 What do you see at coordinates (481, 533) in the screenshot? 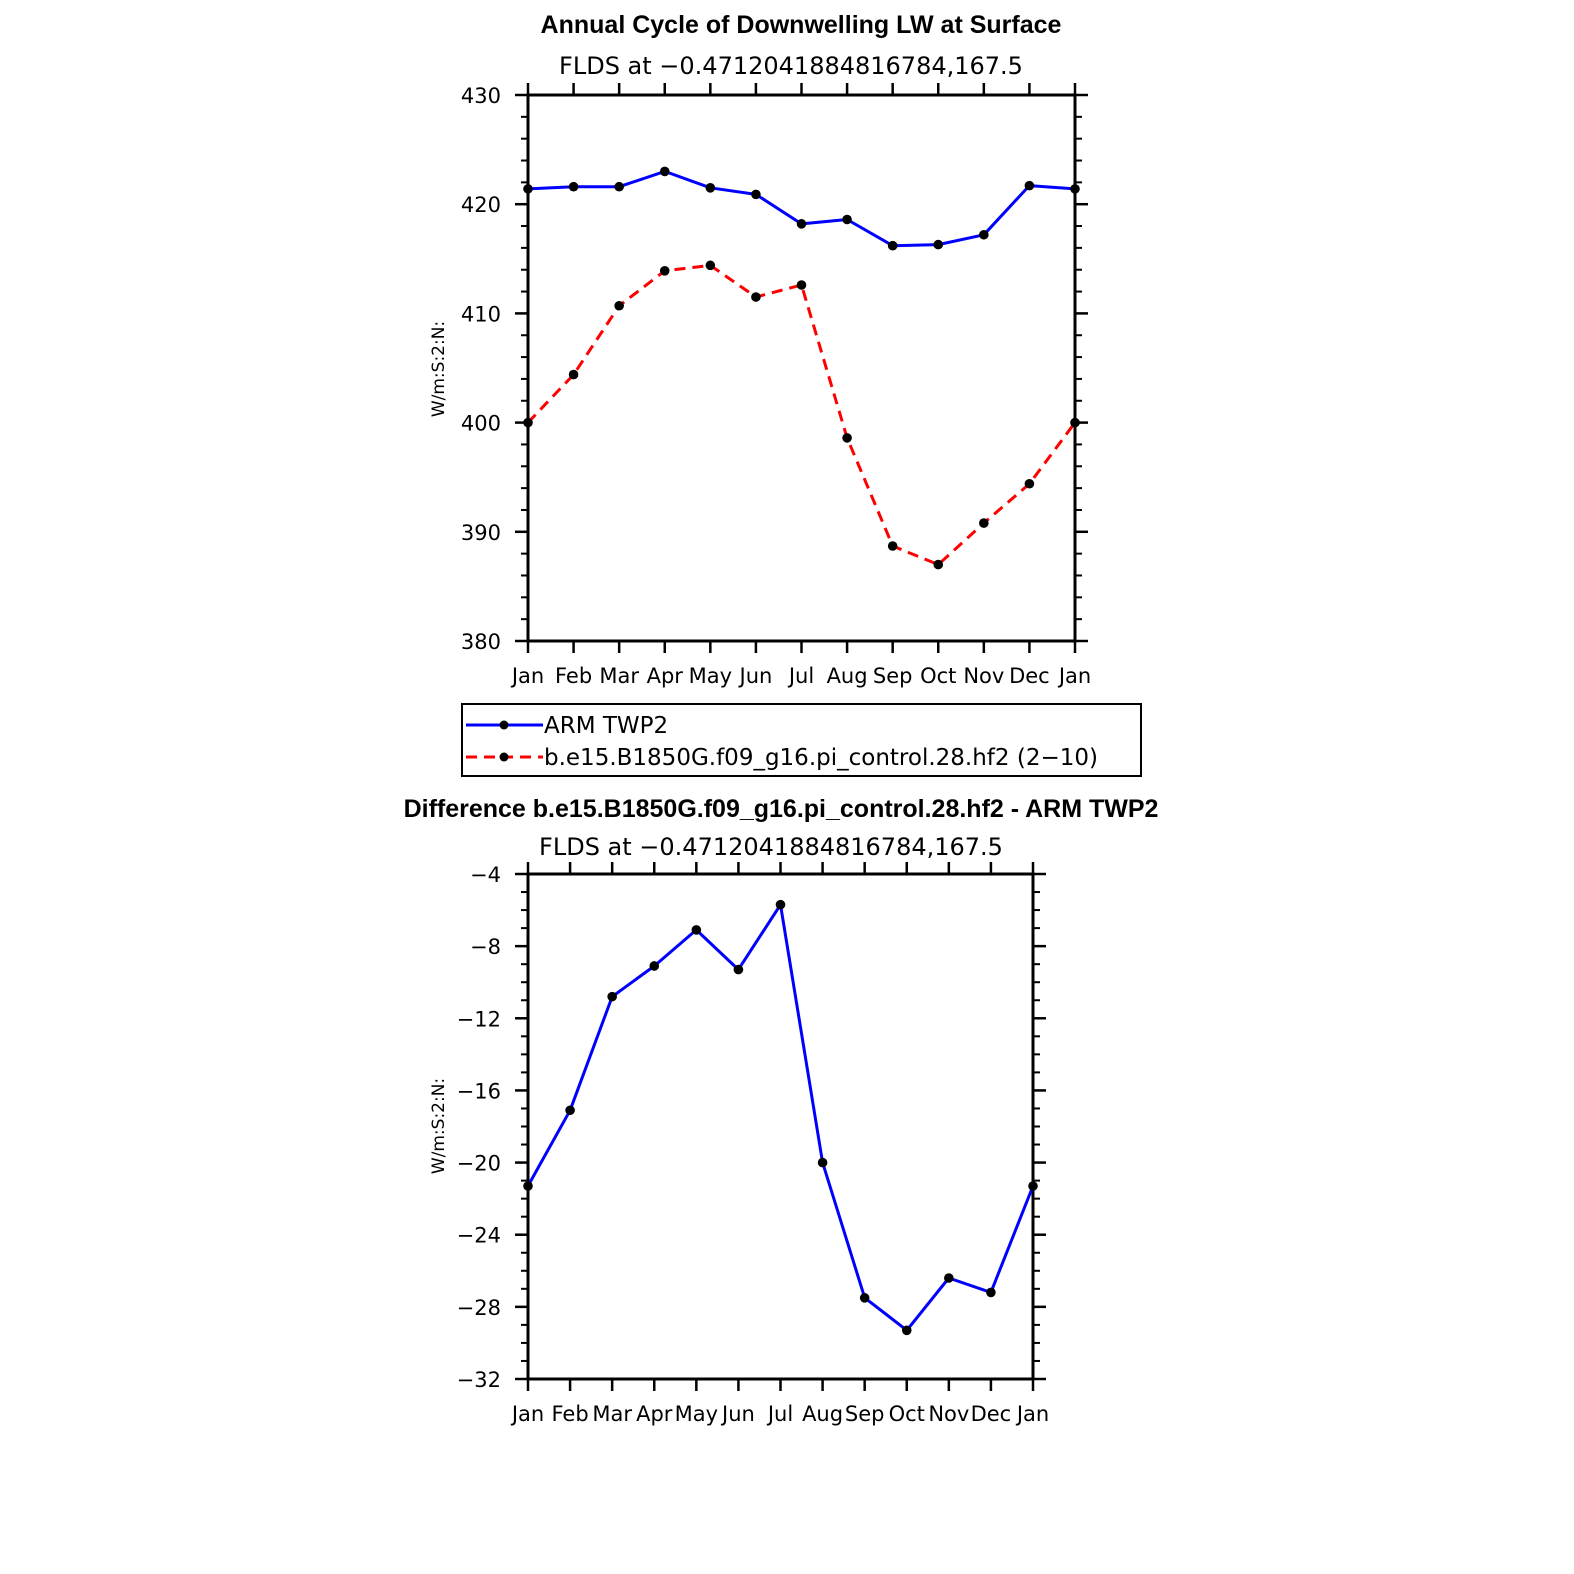
I see `y-tick-label: 390` at bounding box center [481, 533].